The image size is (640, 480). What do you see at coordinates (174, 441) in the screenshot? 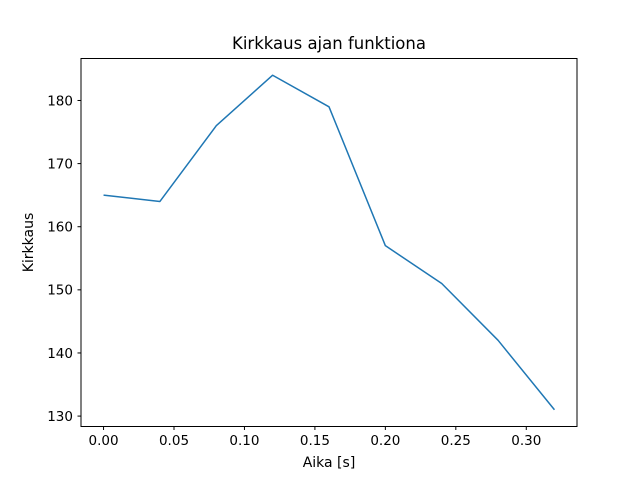
I see `x-tick-label: 0.05` at bounding box center [174, 441].